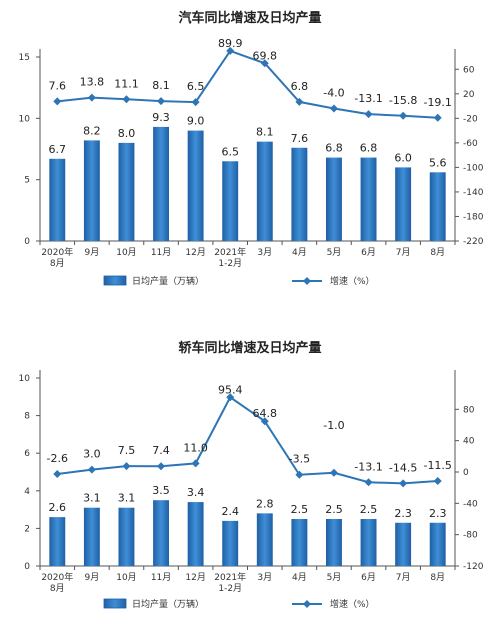 This screenshot has width=500, height=630. What do you see at coordinates (470, 144) in the screenshot?
I see `y2-tick-label: -60` at bounding box center [470, 144].